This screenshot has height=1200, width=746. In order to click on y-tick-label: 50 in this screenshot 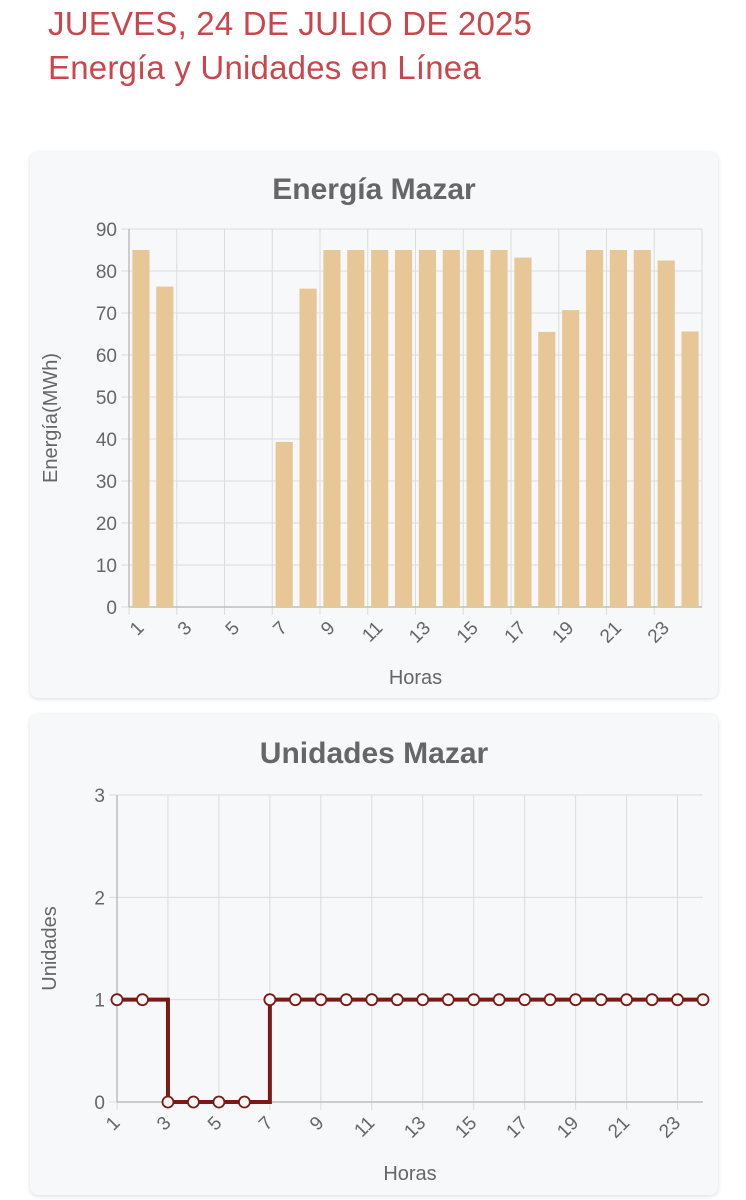, I will do `click(106, 398)`.